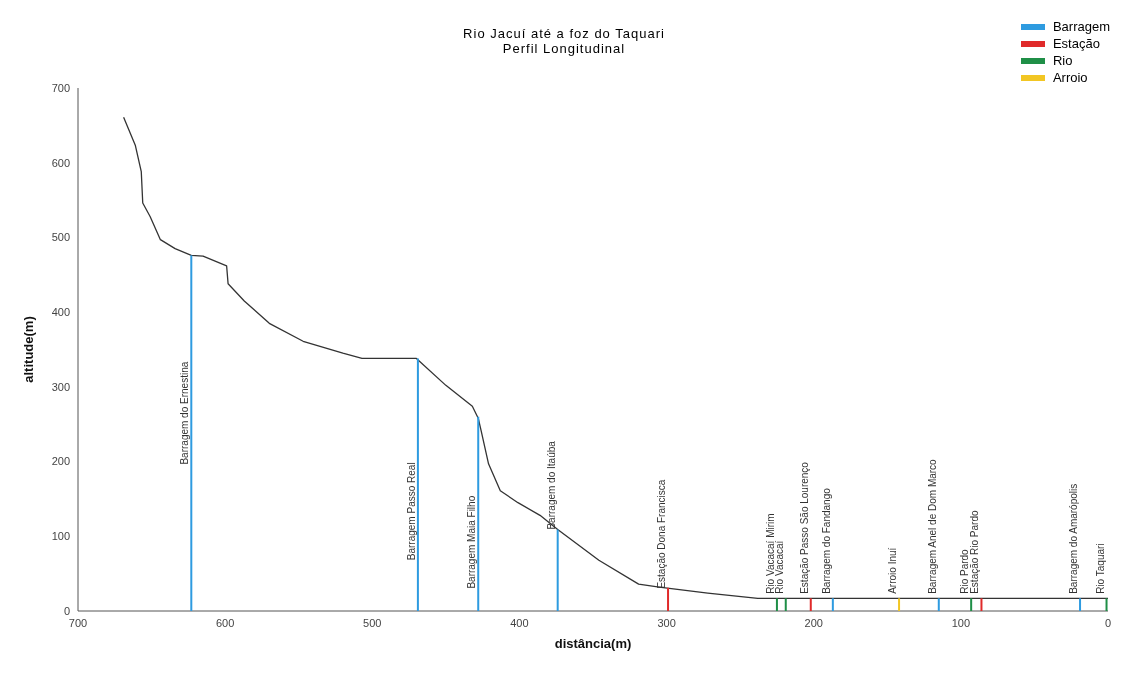  Describe the element at coordinates (770, 553) in the screenshot. I see `annotation: Rio Vacacaí Mirim` at that location.